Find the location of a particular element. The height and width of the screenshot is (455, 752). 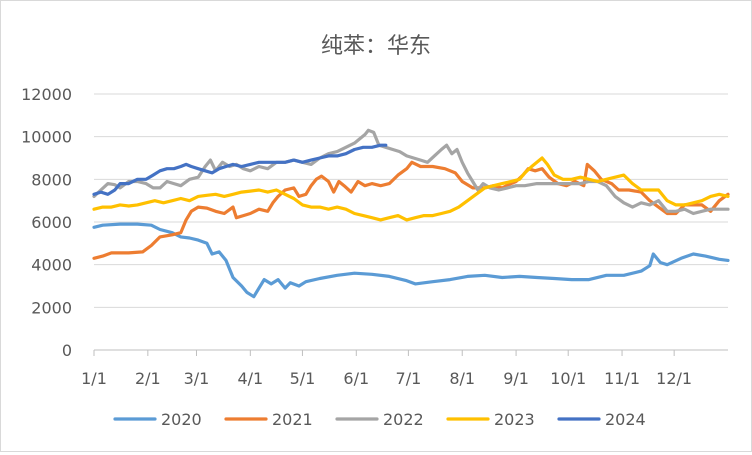

x-tick-label: 4/1 is located at coordinates (250, 378).